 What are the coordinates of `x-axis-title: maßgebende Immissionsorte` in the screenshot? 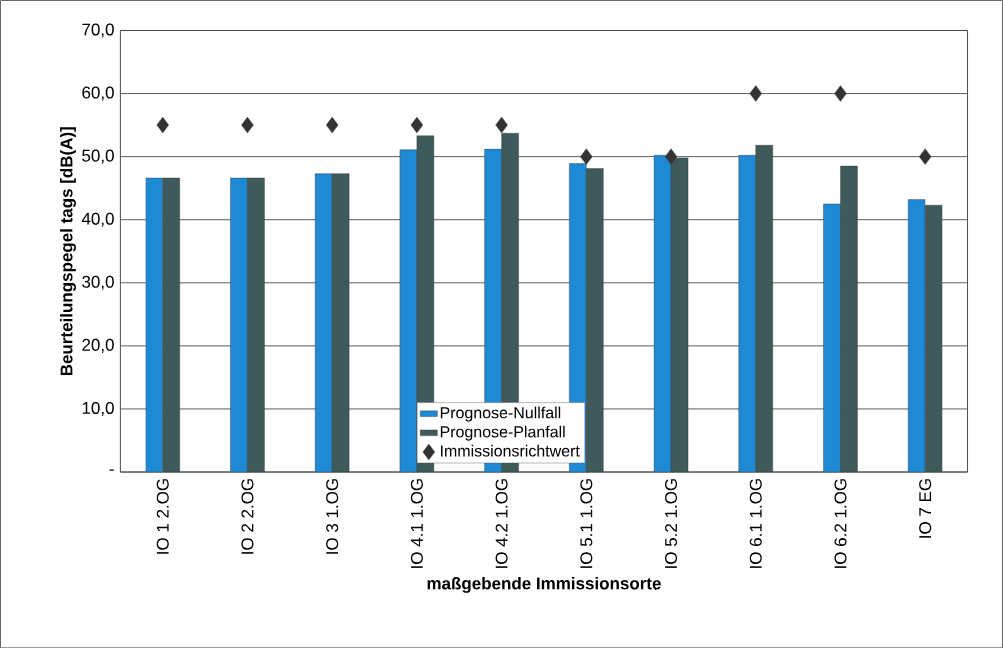 It's located at (544, 584).